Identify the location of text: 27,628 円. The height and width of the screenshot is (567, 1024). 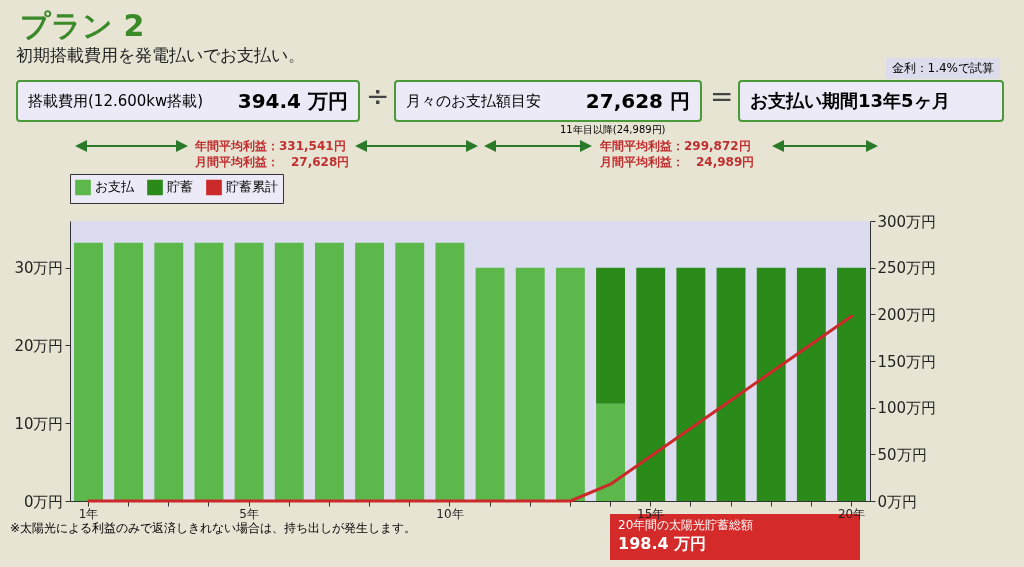
(637, 101).